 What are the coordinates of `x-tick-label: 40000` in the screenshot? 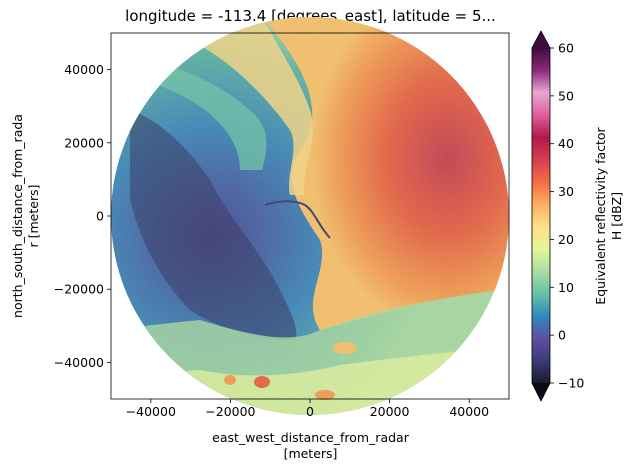 It's located at (469, 411).